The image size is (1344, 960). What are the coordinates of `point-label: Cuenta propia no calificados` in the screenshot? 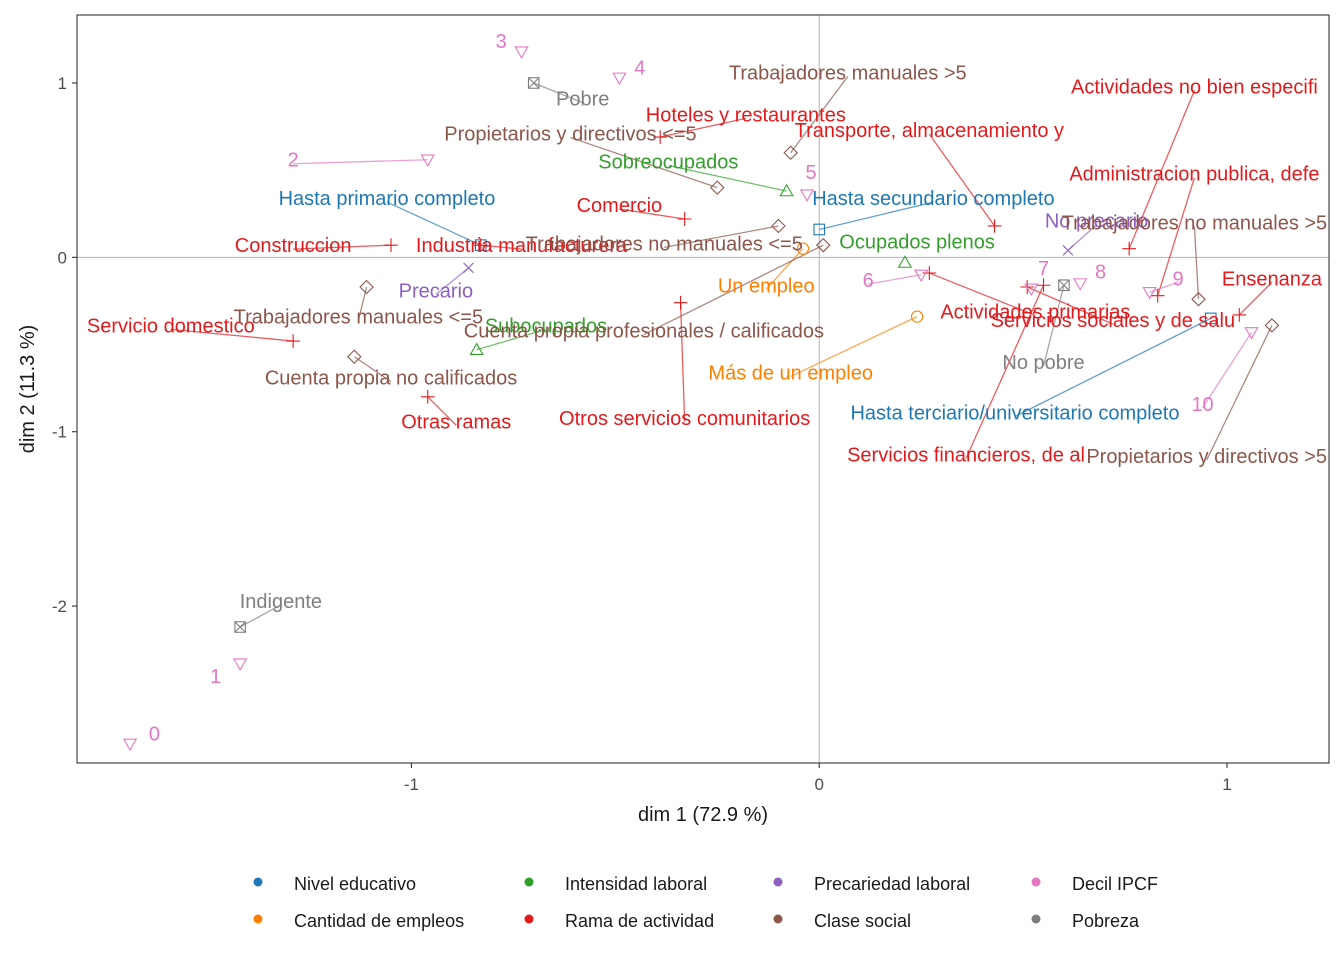 It's located at (391, 379).